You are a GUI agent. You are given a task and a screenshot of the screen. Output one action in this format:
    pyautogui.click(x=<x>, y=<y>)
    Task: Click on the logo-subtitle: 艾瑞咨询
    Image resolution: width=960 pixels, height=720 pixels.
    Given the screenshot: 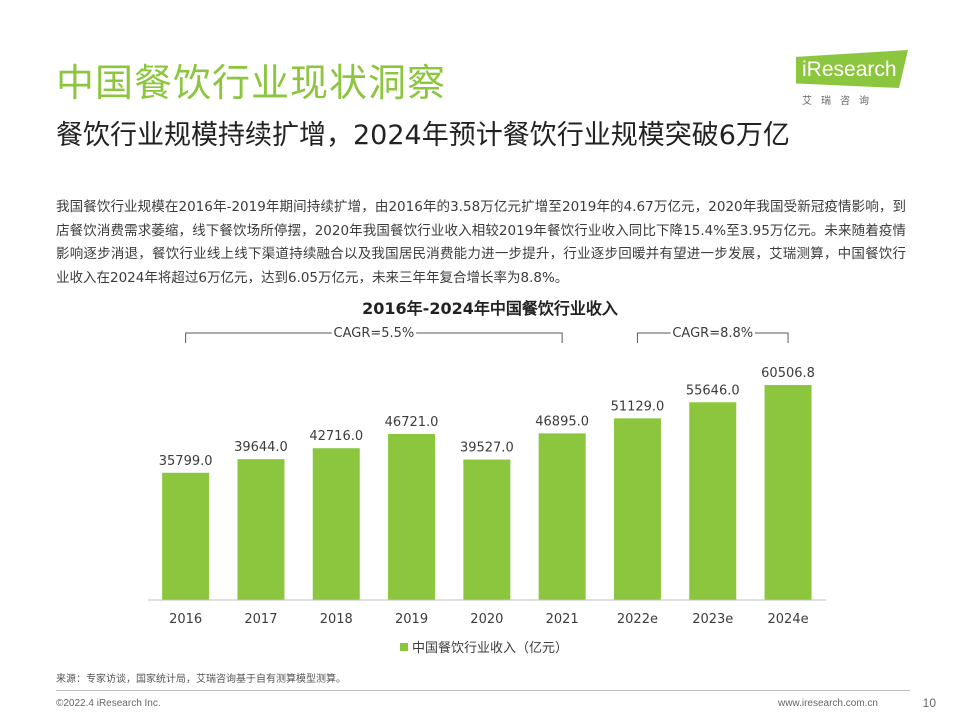 What is the action you would take?
    pyautogui.click(x=840, y=101)
    